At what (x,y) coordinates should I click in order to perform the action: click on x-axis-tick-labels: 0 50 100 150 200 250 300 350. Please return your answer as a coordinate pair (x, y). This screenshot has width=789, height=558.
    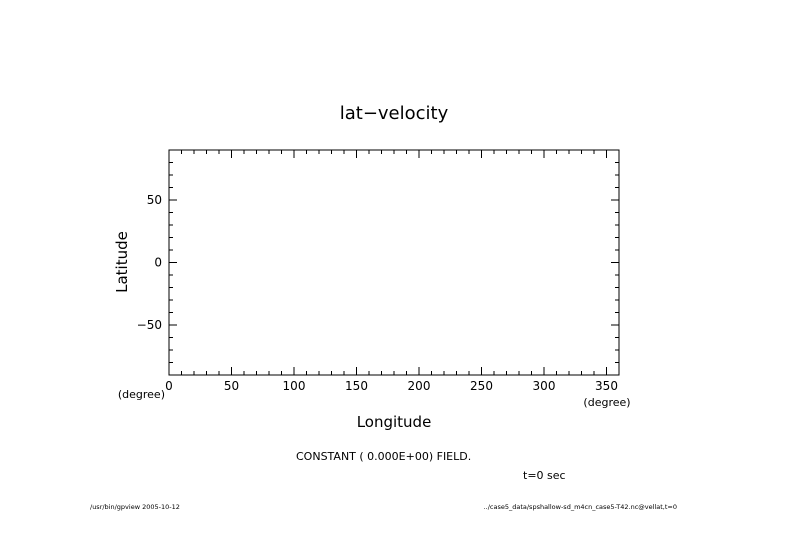
    Looking at the image, I should click on (391, 386).